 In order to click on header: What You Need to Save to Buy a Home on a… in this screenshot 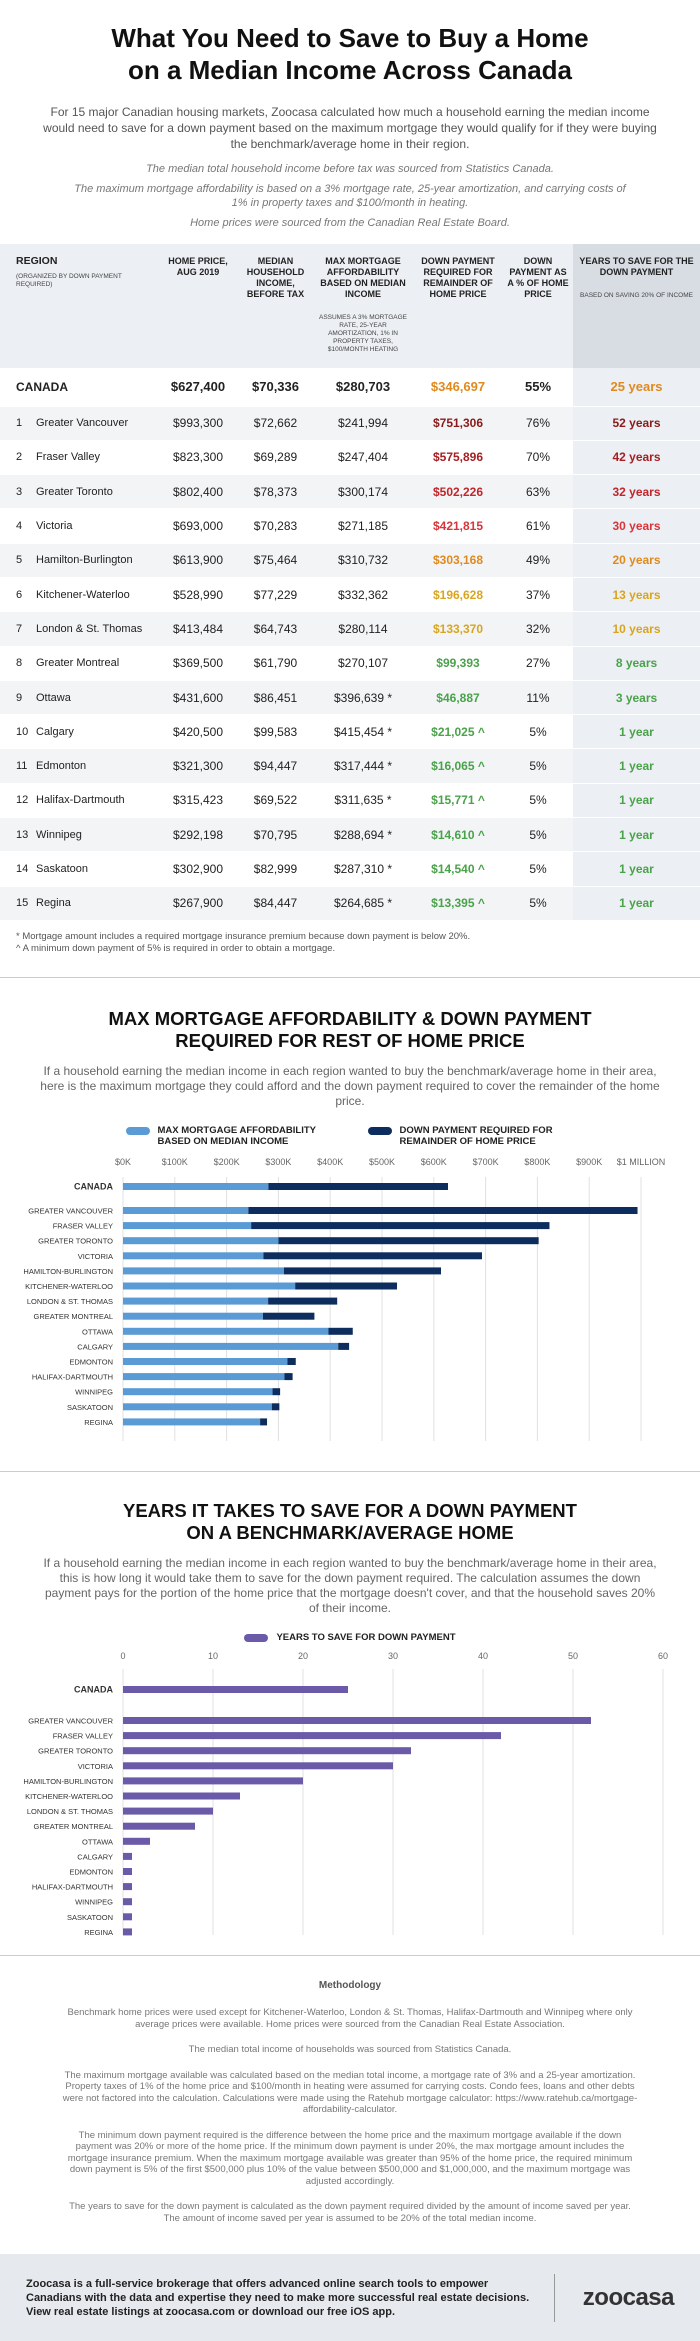, I will do `click(350, 115)`.